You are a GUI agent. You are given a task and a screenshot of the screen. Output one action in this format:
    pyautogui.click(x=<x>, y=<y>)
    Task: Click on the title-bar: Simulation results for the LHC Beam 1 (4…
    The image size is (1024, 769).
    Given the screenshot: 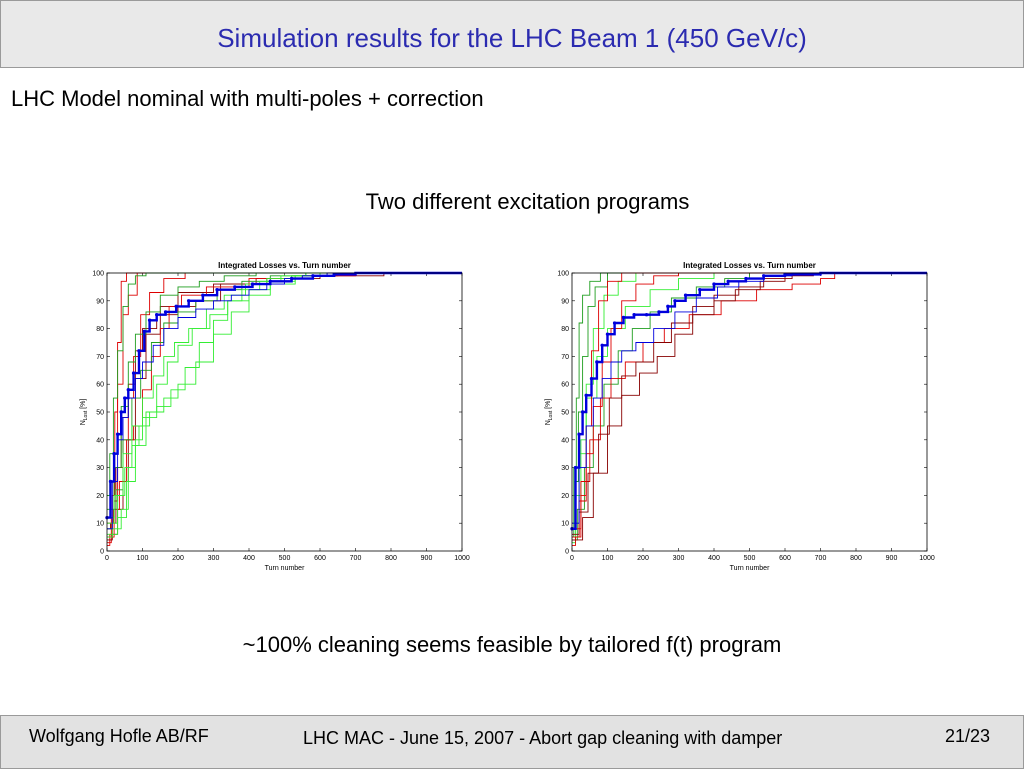 What is the action you would take?
    pyautogui.click(x=512, y=34)
    